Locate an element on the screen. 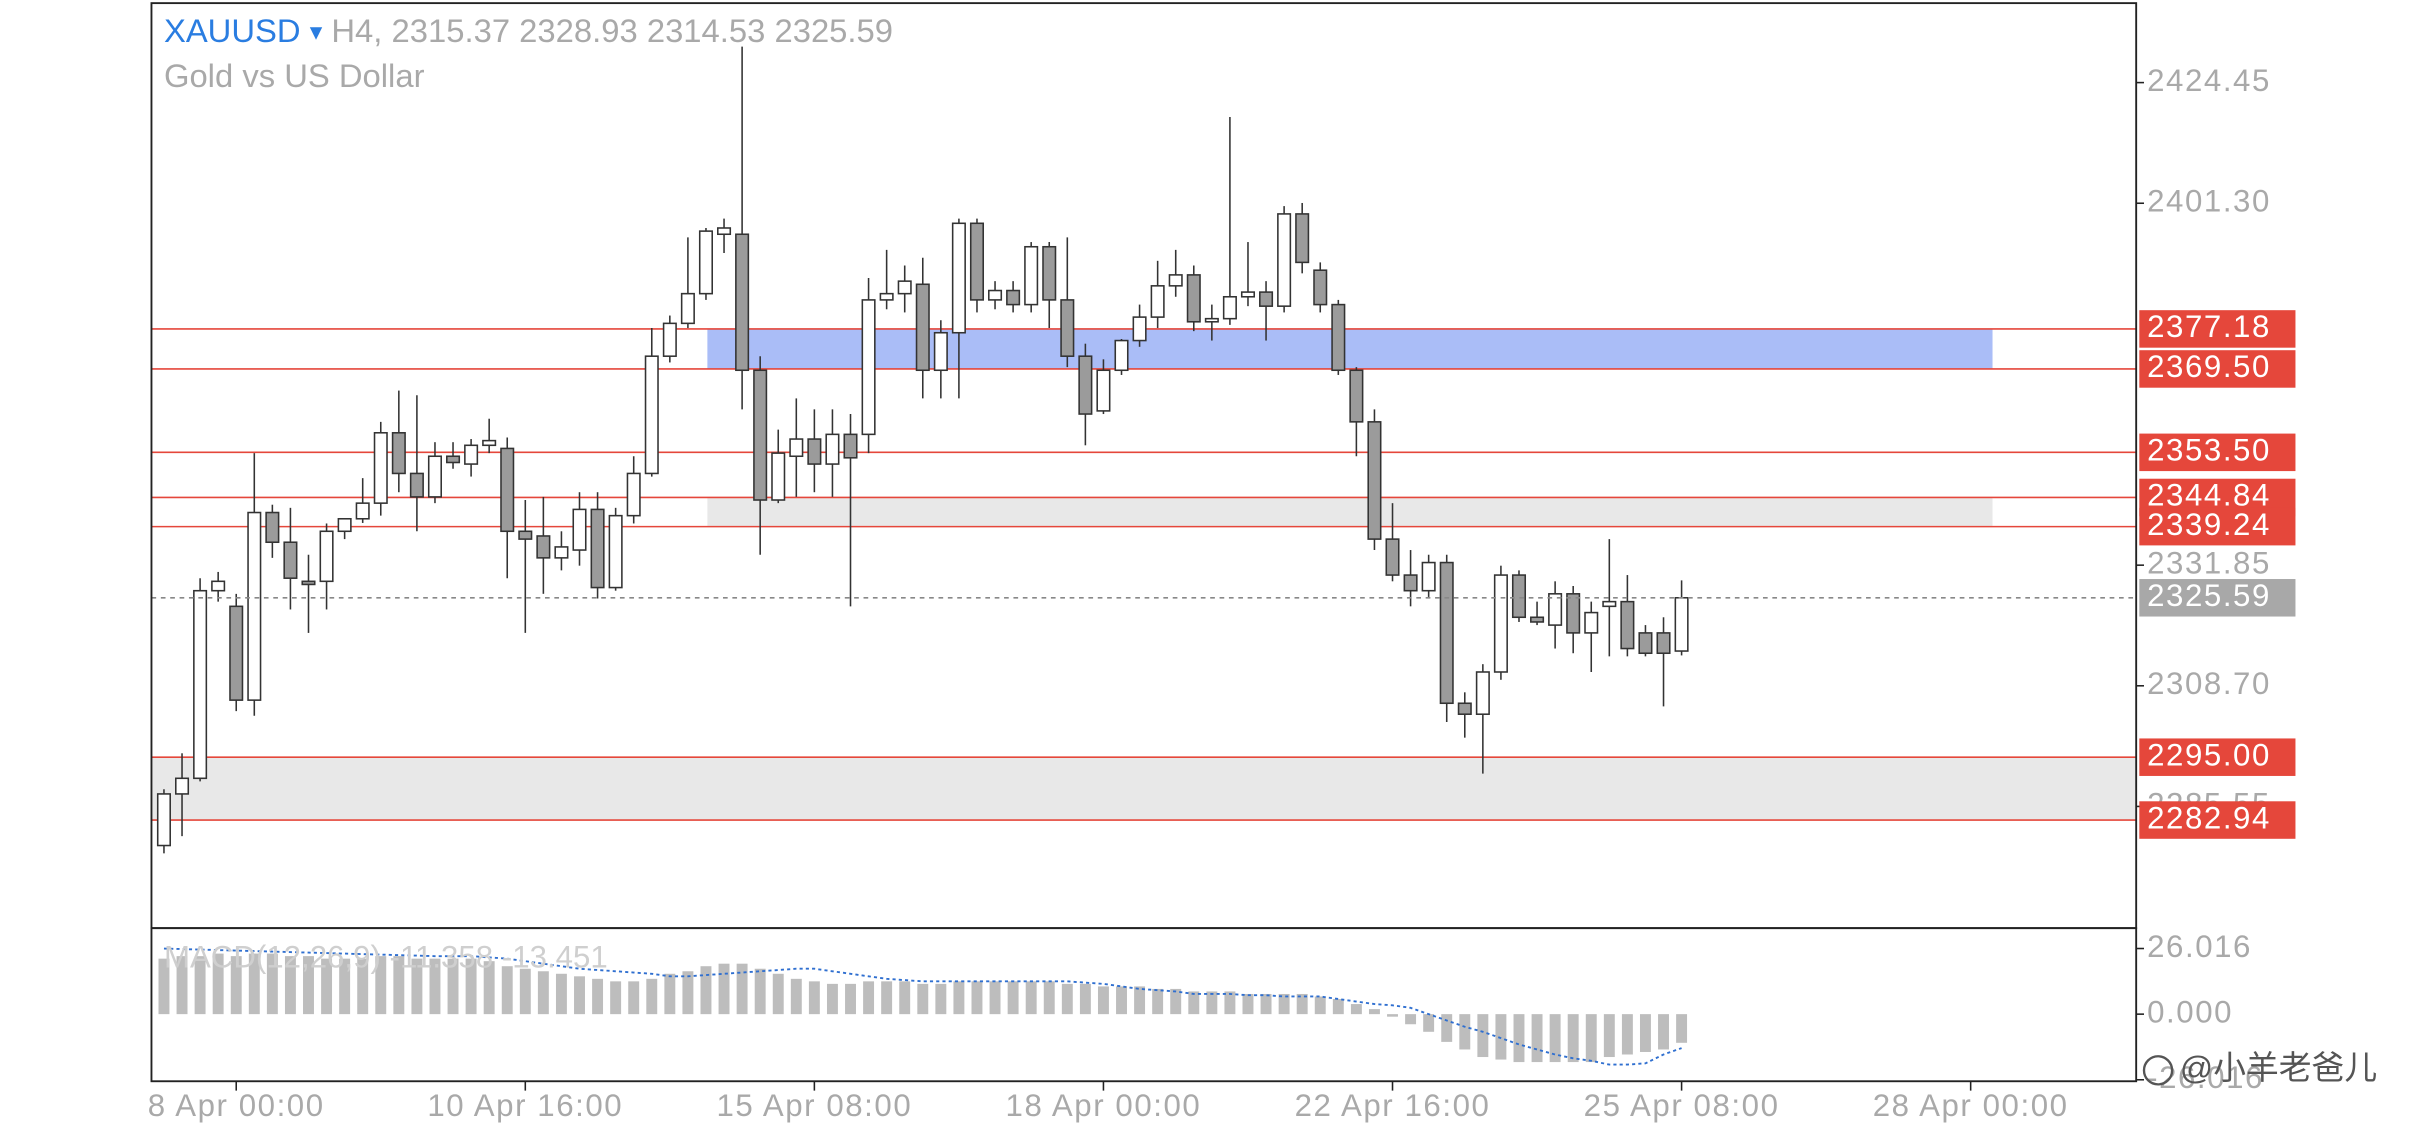  level-label: 2282.94 is located at coordinates (2209, 817).